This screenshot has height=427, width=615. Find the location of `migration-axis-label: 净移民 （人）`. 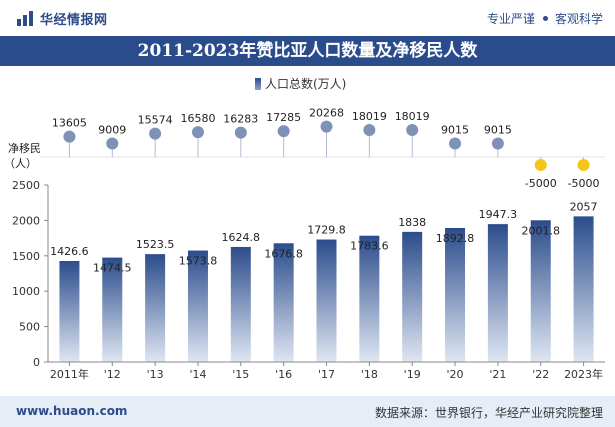

migration-axis-label: 净移民 （人） is located at coordinates (22, 155).